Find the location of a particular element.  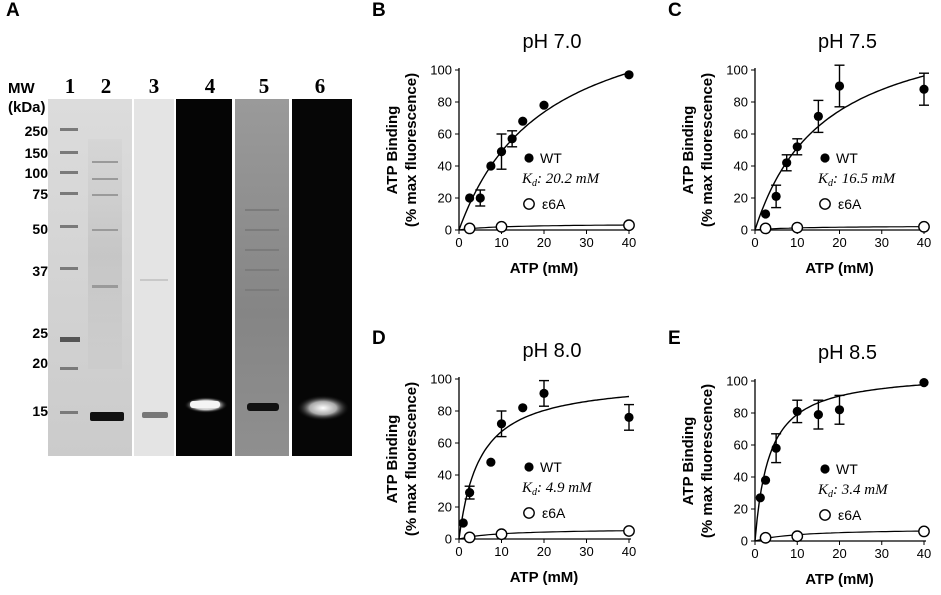

mw-marker-15: 15 is located at coordinates (40, 411).